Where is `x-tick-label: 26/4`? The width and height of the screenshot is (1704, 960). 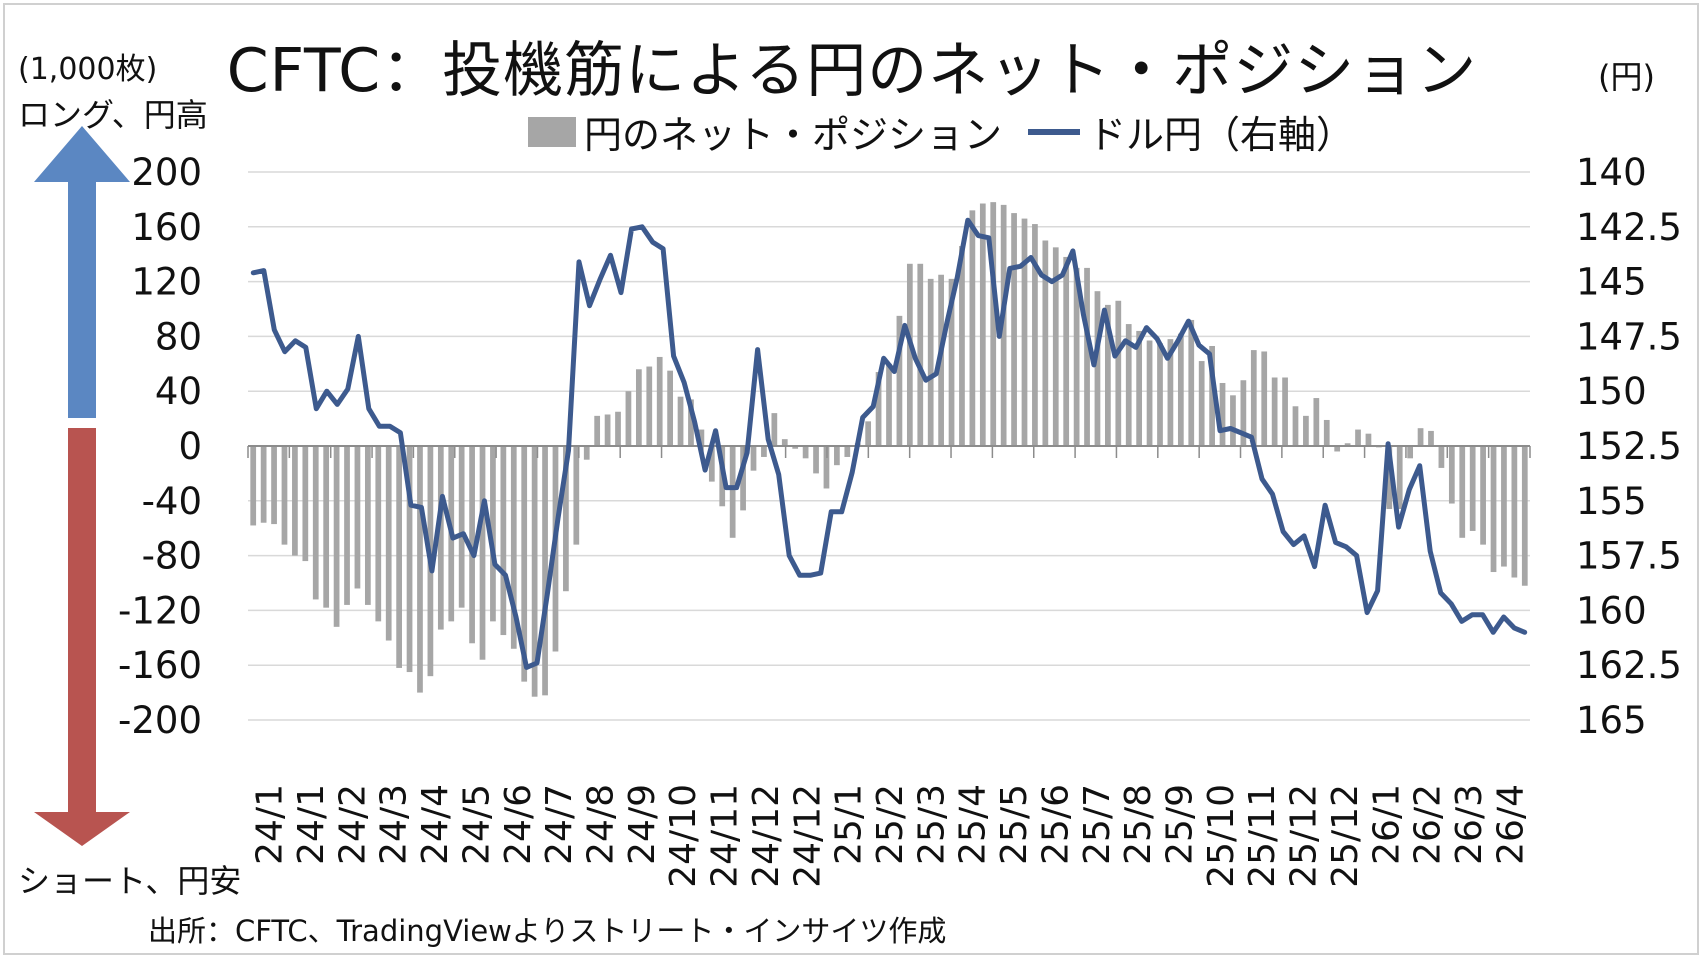
x-tick-label: 26/4 is located at coordinates (1510, 824).